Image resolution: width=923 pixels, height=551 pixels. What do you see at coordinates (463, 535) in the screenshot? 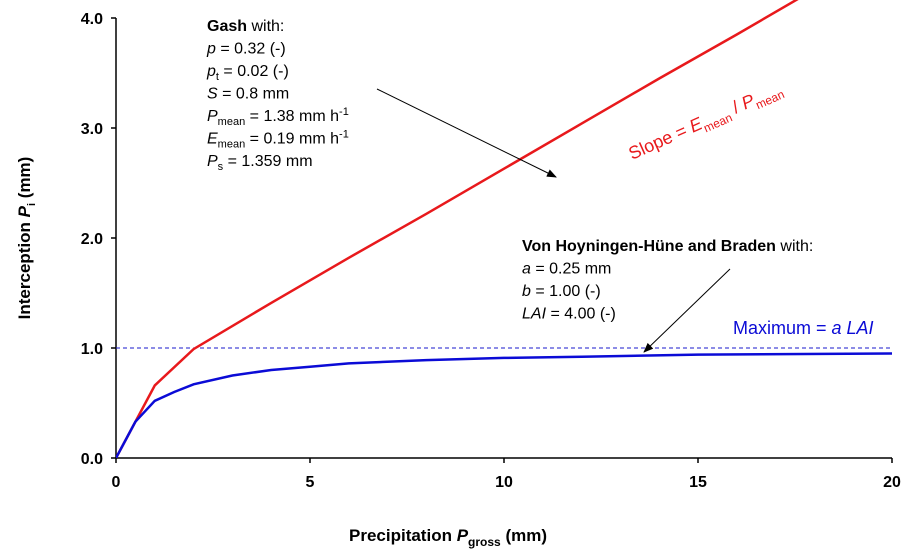
I see `xlabel-var: P` at bounding box center [463, 535].